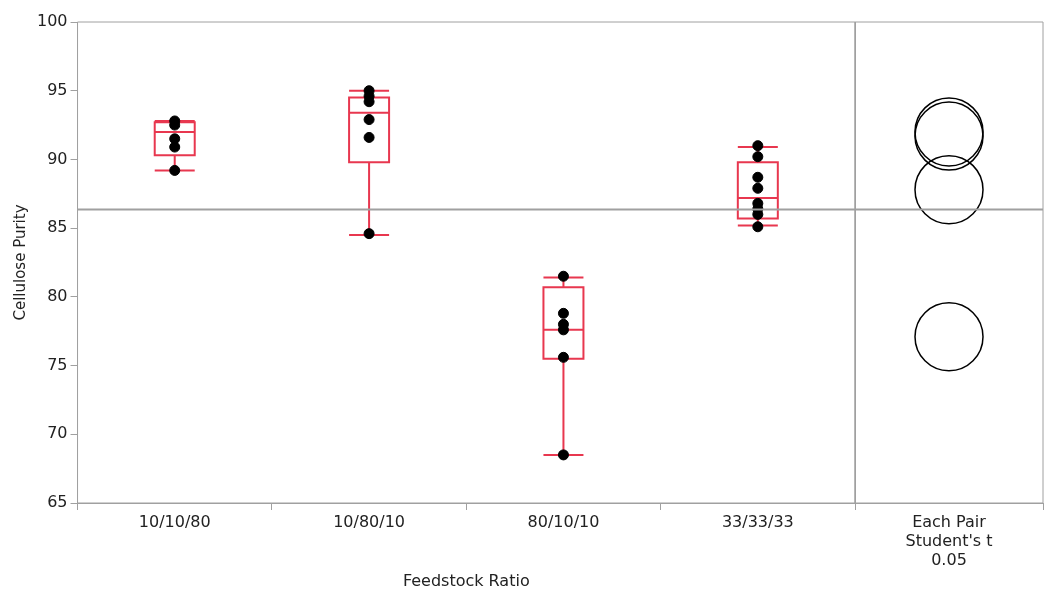 Image resolution: width=1047 pixels, height=595 pixels. I want to click on y-axis-title: Cellulose Purity, so click(19, 262).